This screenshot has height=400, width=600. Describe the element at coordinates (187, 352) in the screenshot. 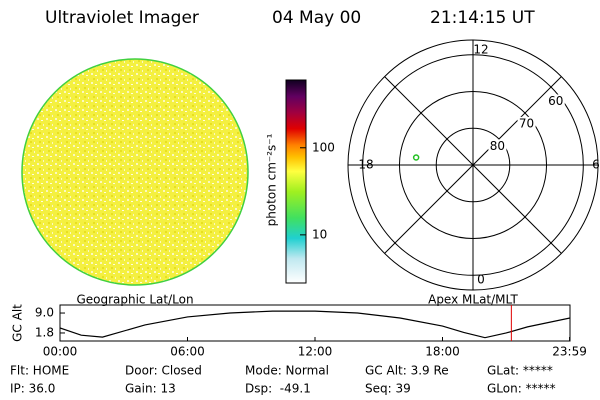

I see `x-tick-label: 06:00` at that location.